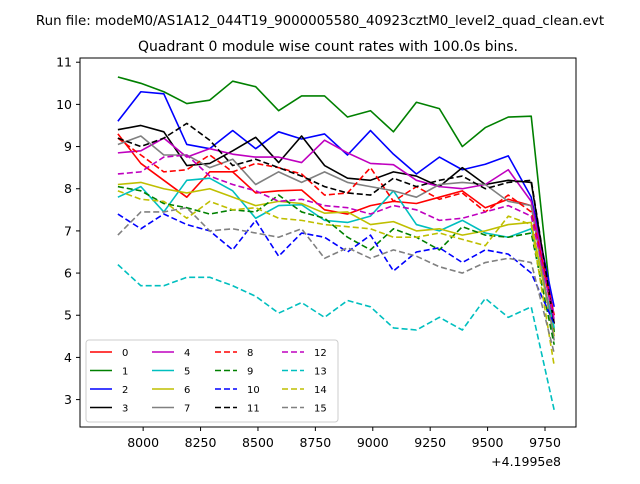  I want to click on legend-label: 4, so click(187, 353).